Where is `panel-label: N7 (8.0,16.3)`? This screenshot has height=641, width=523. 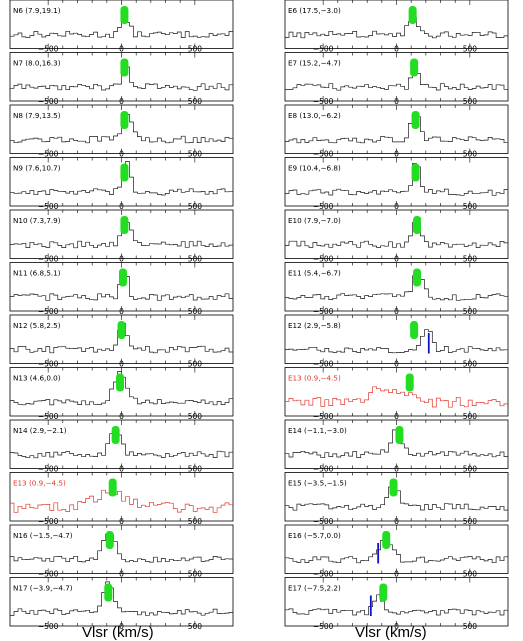 panel-label: N7 (8.0,16.3) is located at coordinates (37, 63).